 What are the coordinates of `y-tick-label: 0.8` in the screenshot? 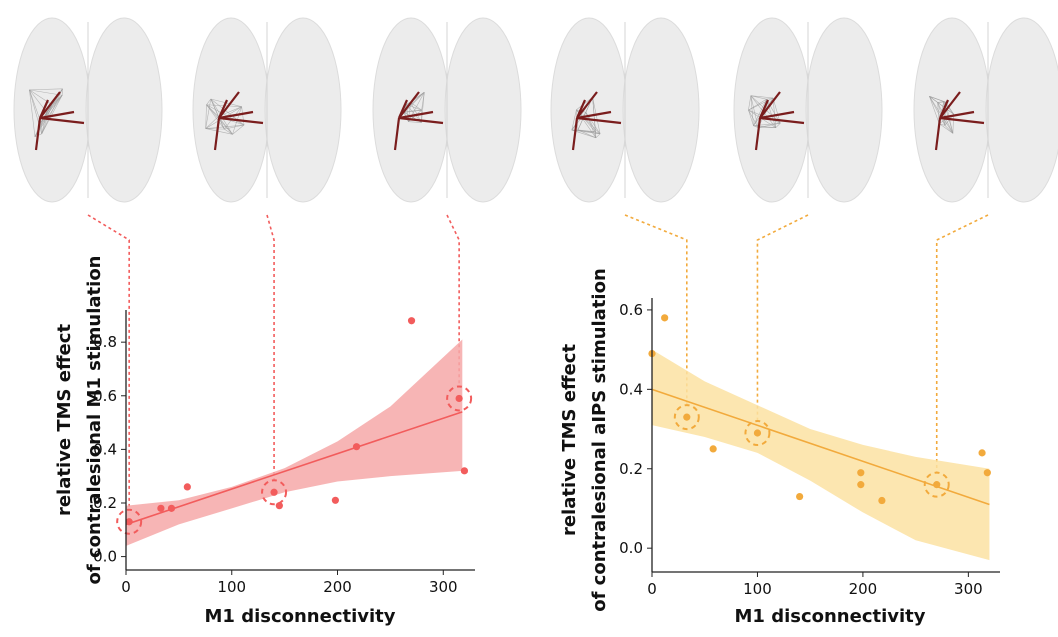 It's located at (105, 342).